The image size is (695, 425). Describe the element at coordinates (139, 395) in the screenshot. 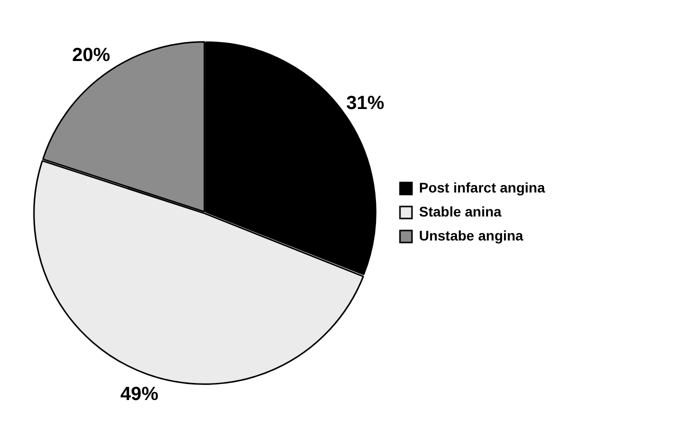

I see `data-label: 49%` at that location.